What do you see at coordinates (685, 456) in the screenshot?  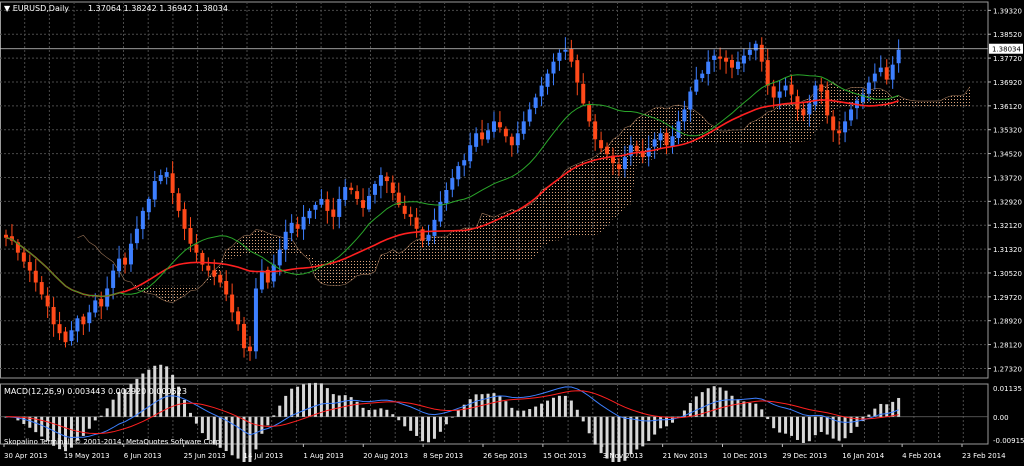 I see `x-tick-label: 21 Nov 2013` at bounding box center [685, 456].